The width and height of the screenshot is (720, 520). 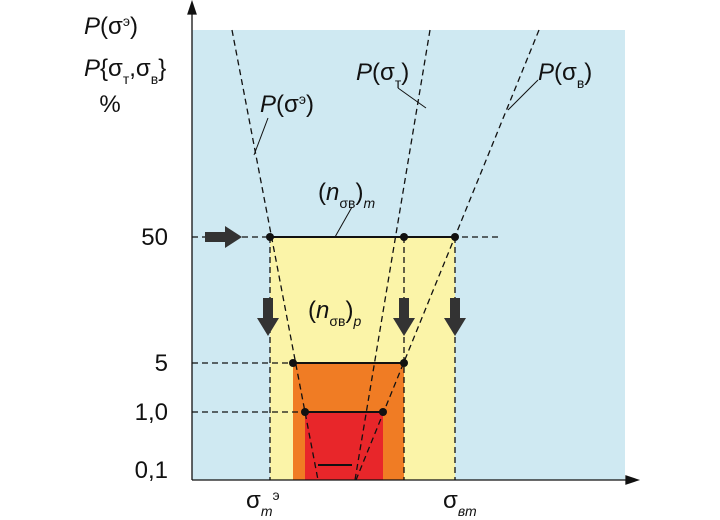 I want to click on solid-lines, so click(x=362, y=351).